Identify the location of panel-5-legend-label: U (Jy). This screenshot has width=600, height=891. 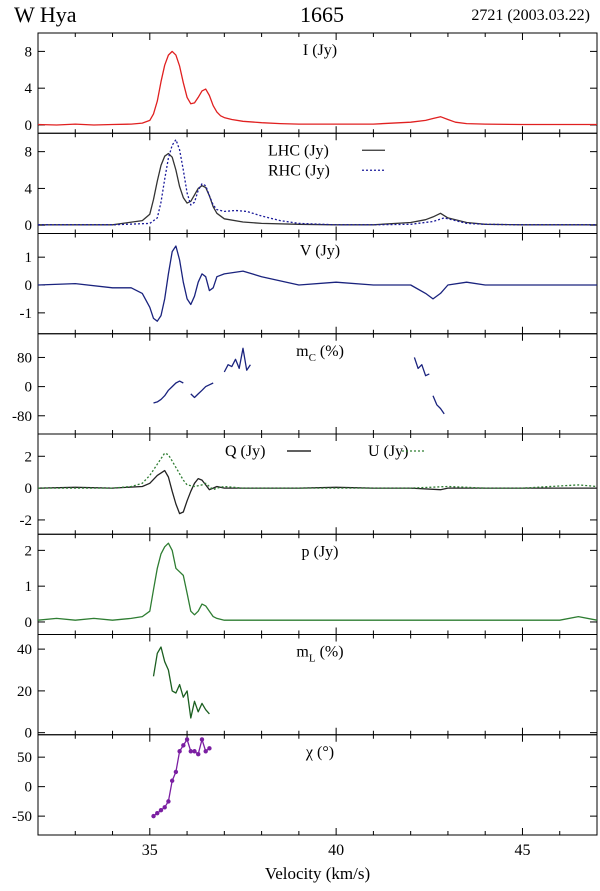
(388, 451).